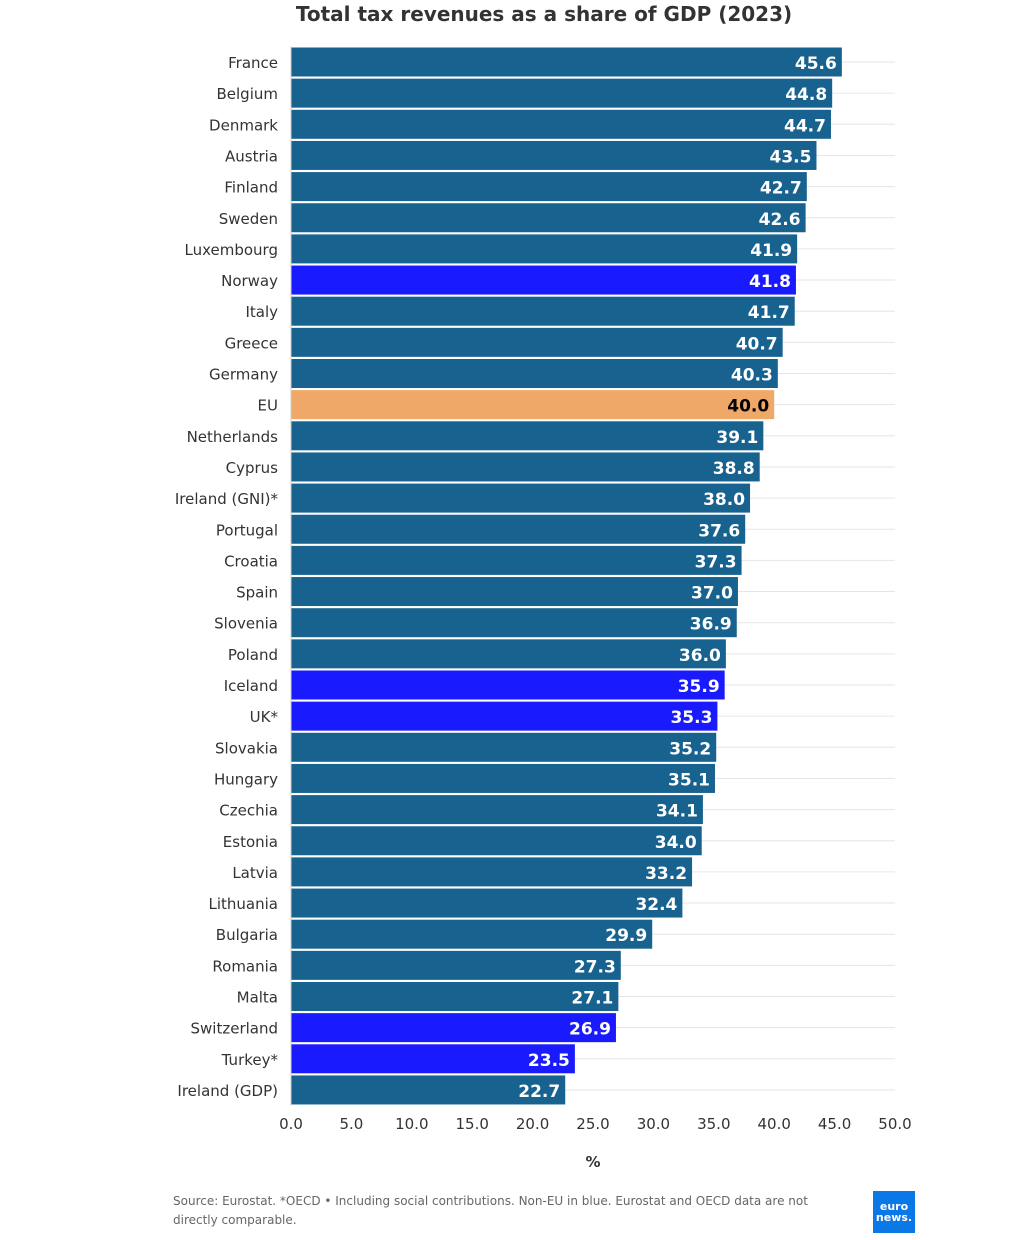  What do you see at coordinates (549, 1061) in the screenshot?
I see `data-label: 23.5` at bounding box center [549, 1061].